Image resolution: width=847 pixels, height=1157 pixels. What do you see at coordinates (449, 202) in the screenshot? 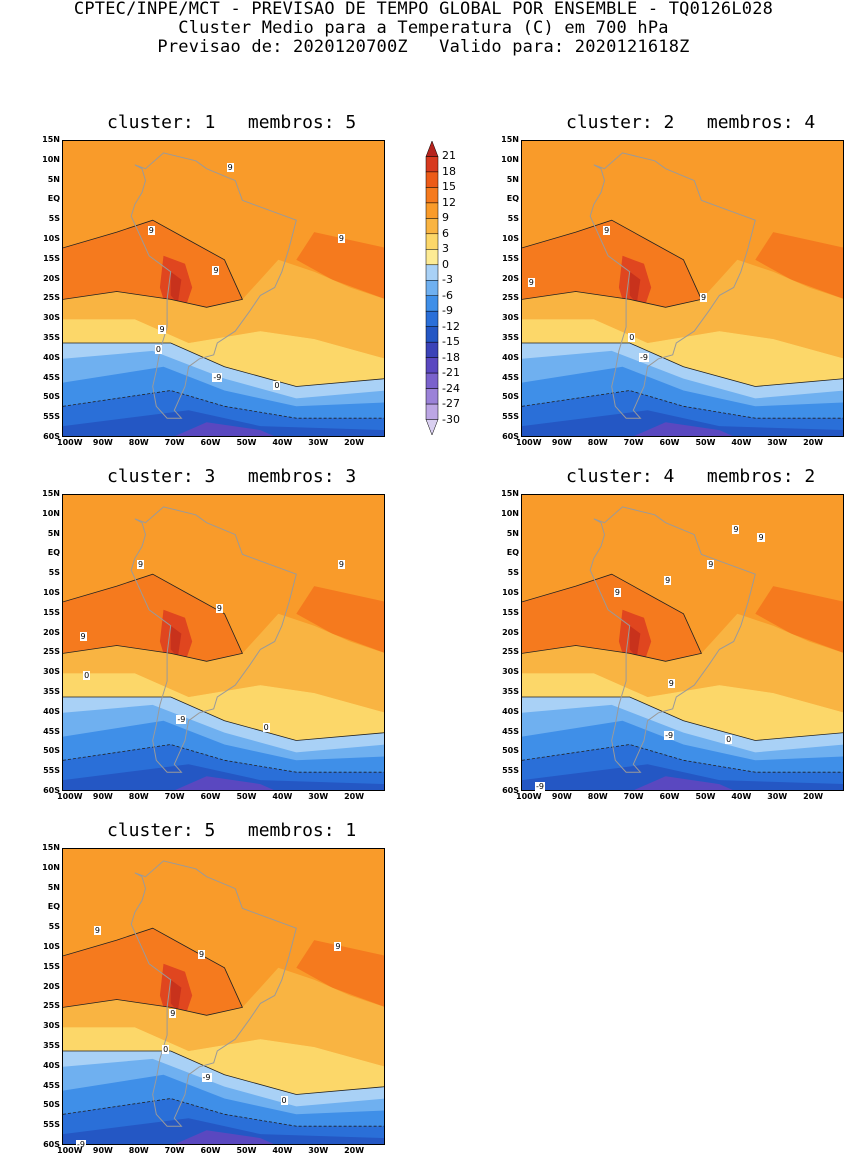
I see `legend-level-label: 12` at bounding box center [449, 202].